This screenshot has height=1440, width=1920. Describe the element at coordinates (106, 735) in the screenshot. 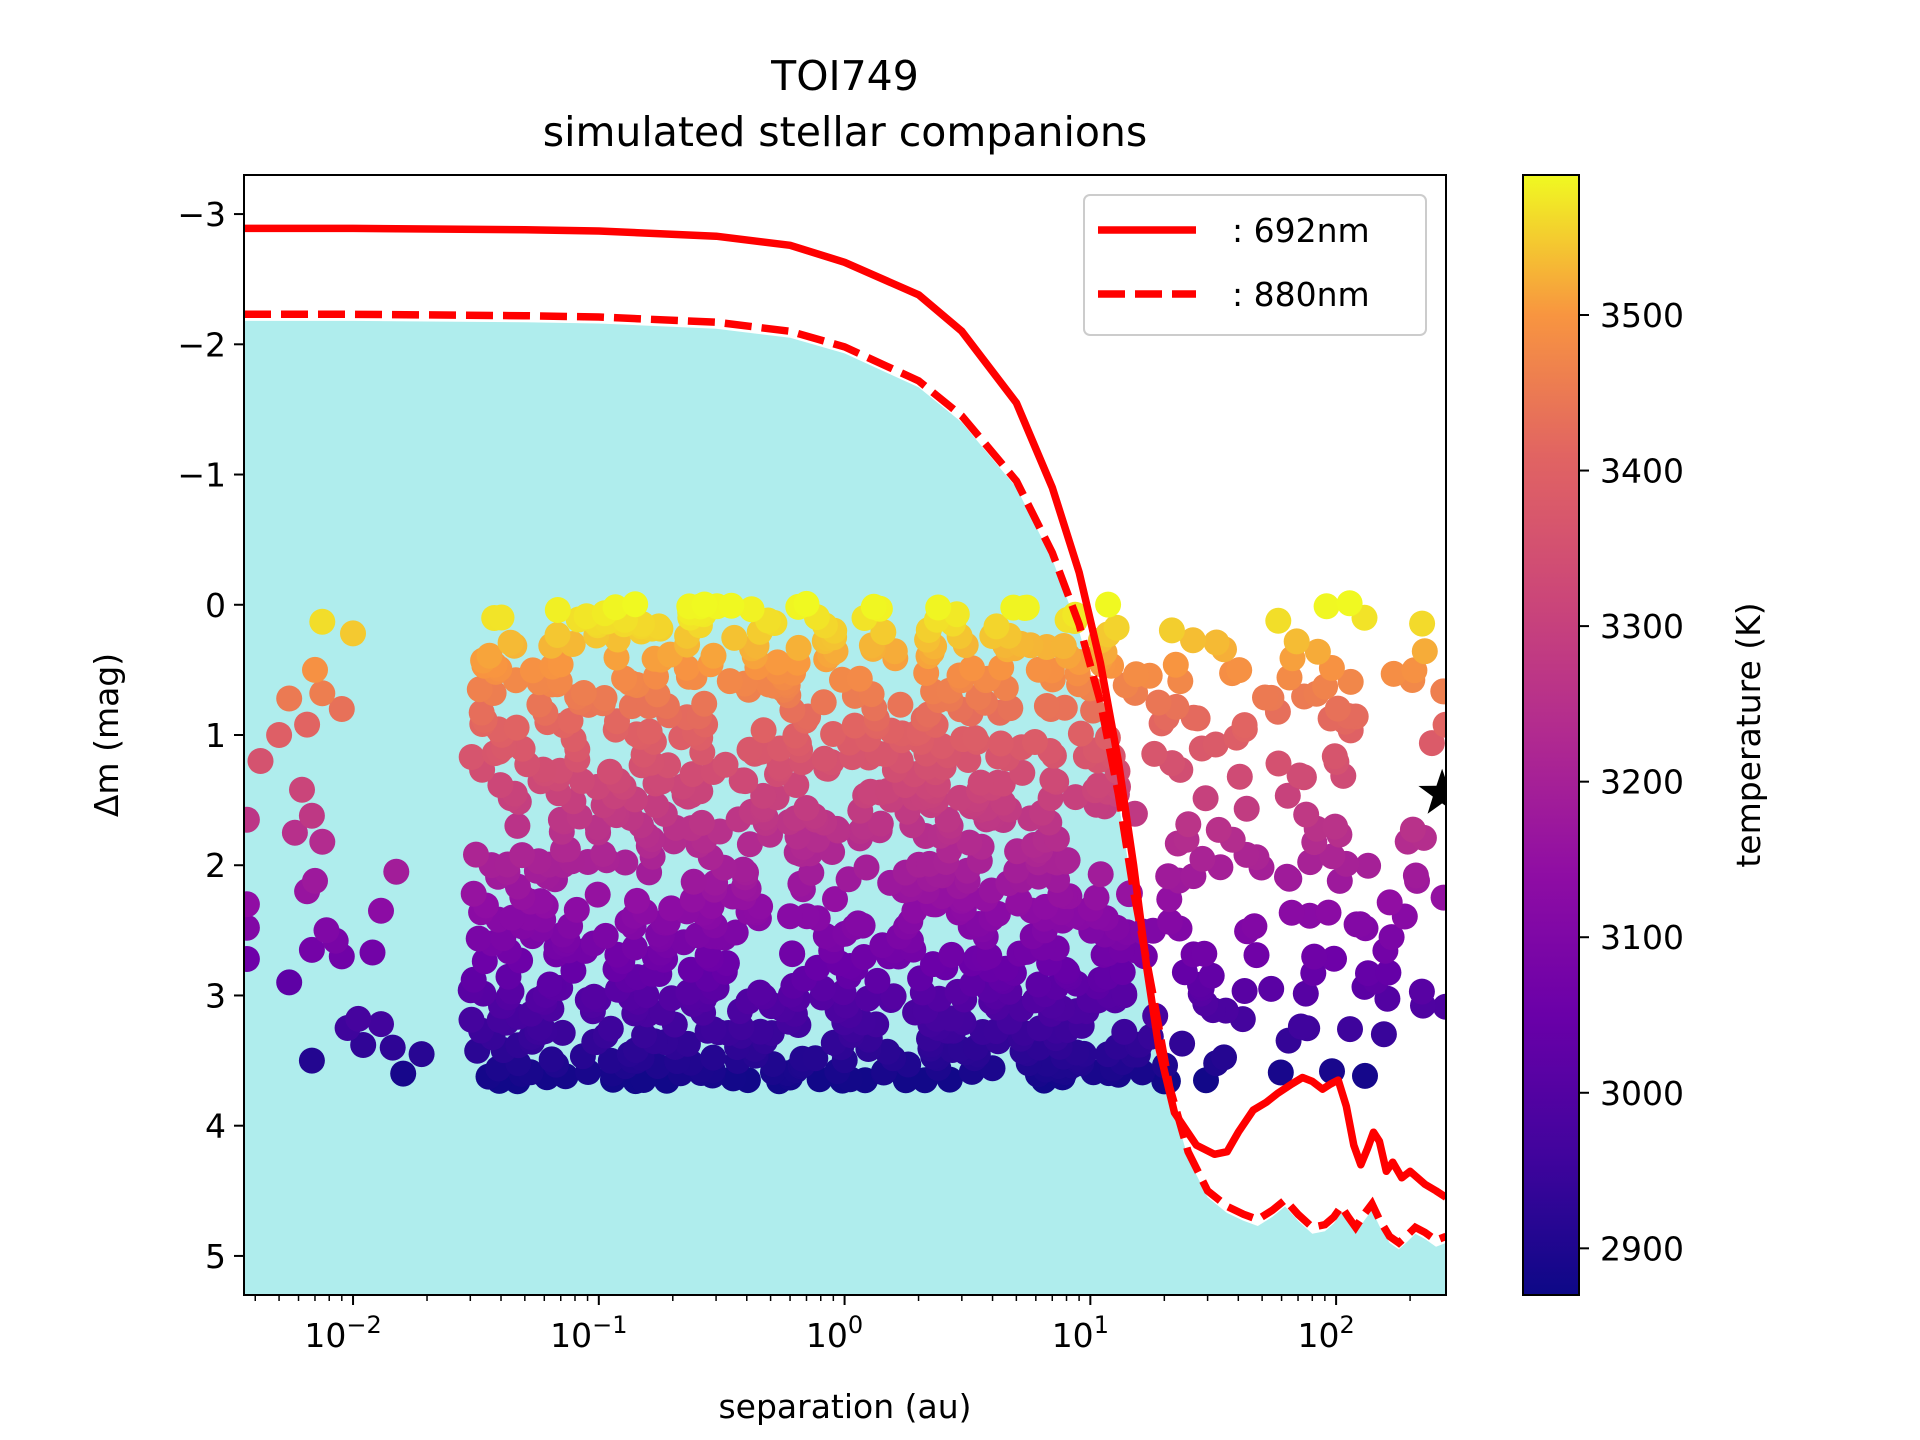

I see `y-axis-label: Δm (mag)` at that location.